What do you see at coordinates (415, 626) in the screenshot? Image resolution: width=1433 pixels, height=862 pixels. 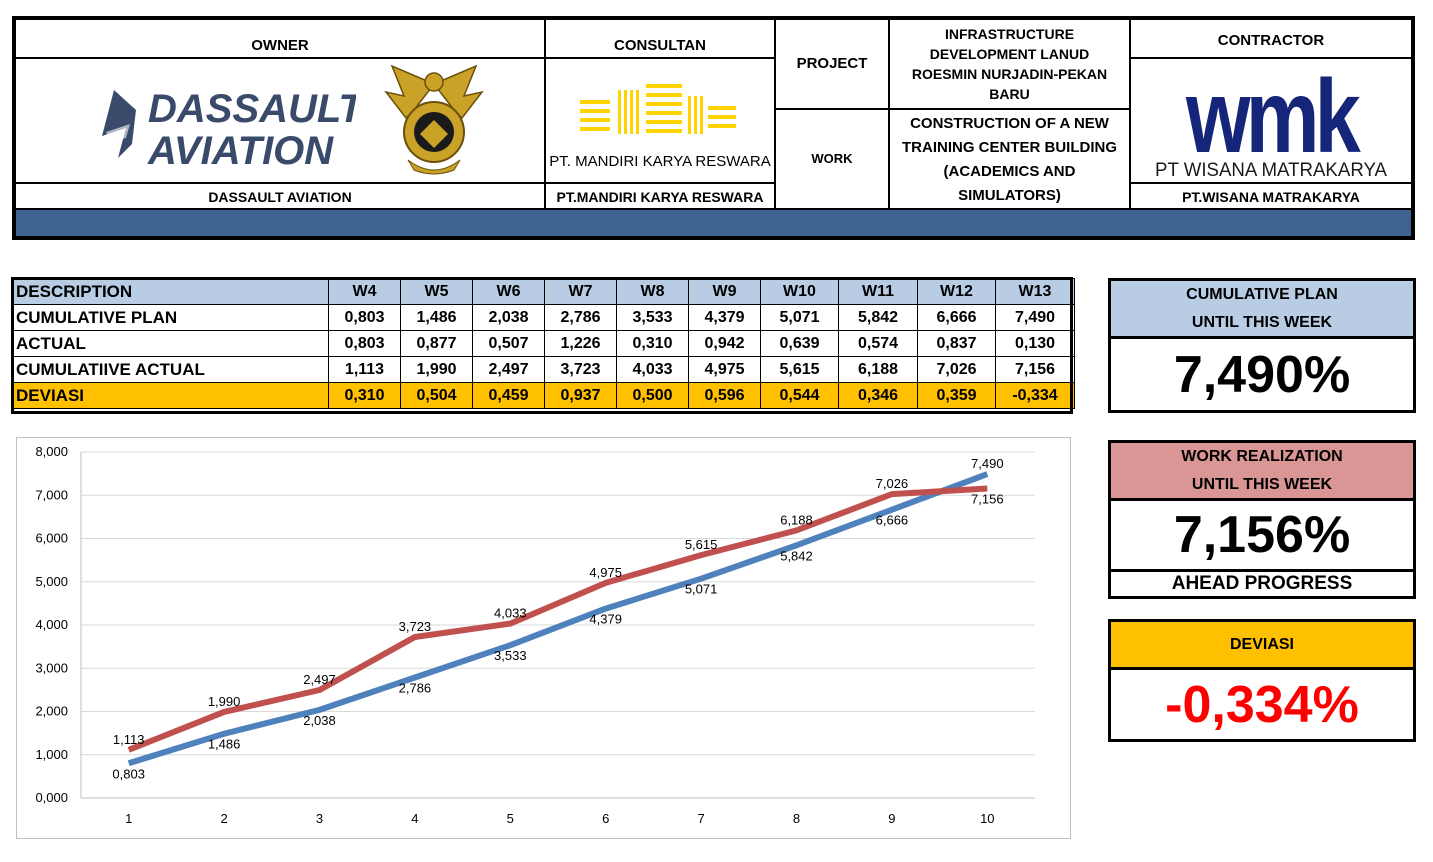 I see `data-label: 3,723` at bounding box center [415, 626].